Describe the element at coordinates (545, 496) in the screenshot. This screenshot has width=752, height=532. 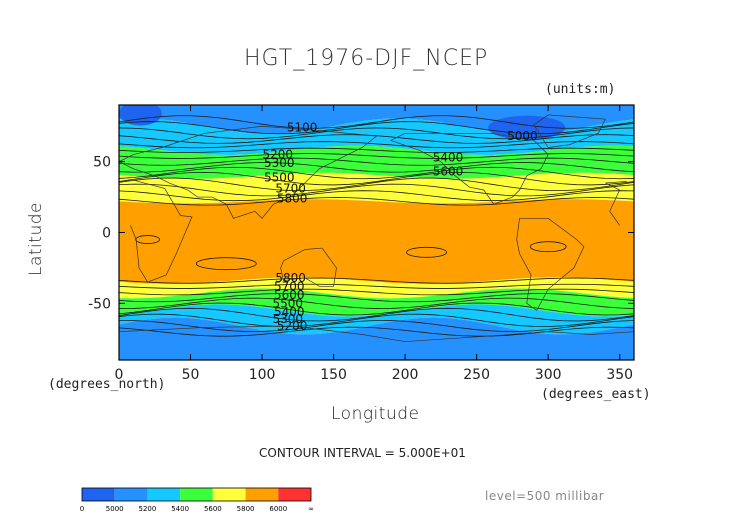
I see `level-label: level=500 millibar` at that location.